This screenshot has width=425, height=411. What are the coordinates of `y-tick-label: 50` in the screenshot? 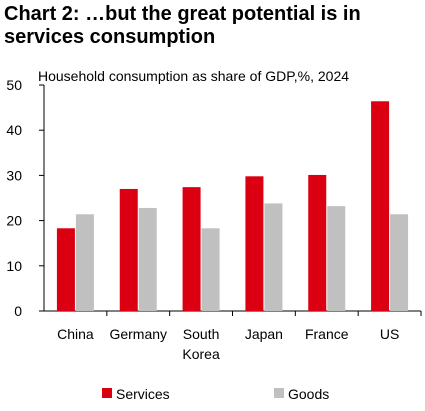 It's located at (14, 85).